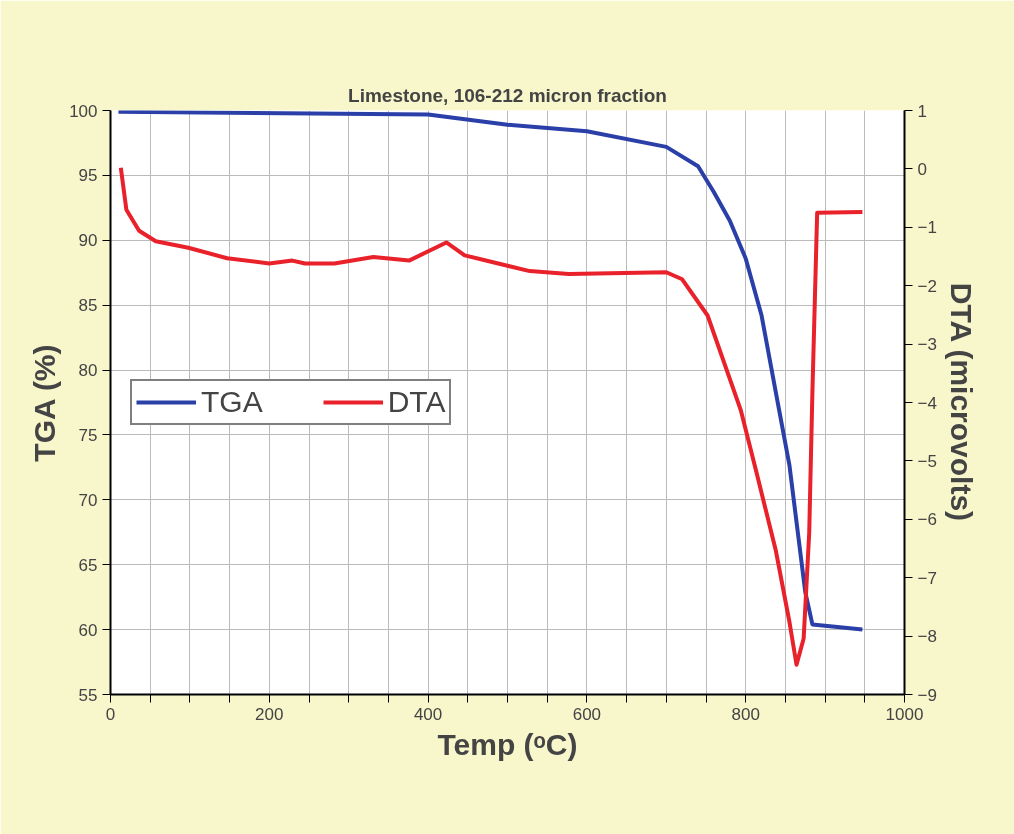  Describe the element at coordinates (927, 228) in the screenshot. I see `y2-tick-label: −1` at that location.